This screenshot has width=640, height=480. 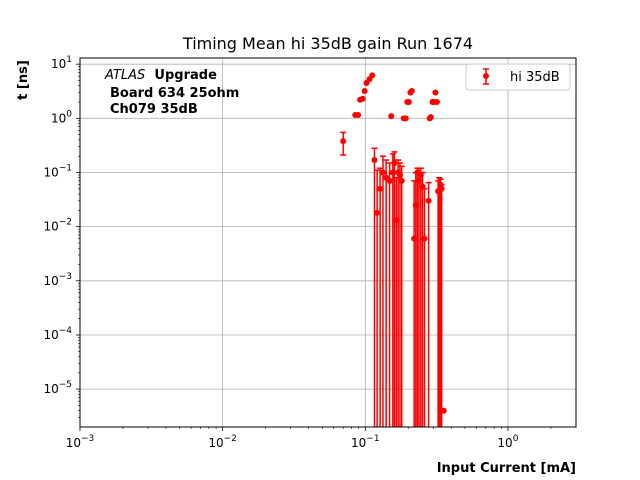 What do you see at coordinates (393, 249) in the screenshot?
I see `data-series` at bounding box center [393, 249].